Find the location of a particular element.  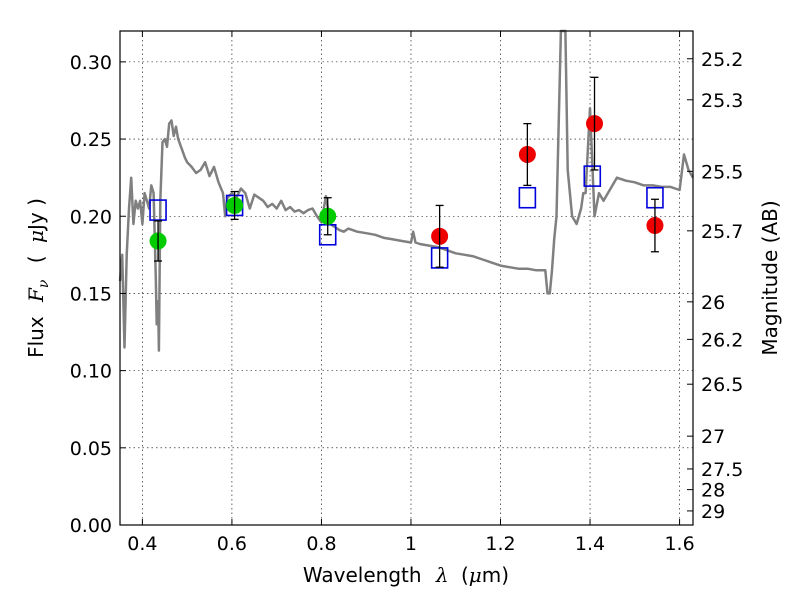

magnitude-tick-label: 29 is located at coordinates (713, 512).